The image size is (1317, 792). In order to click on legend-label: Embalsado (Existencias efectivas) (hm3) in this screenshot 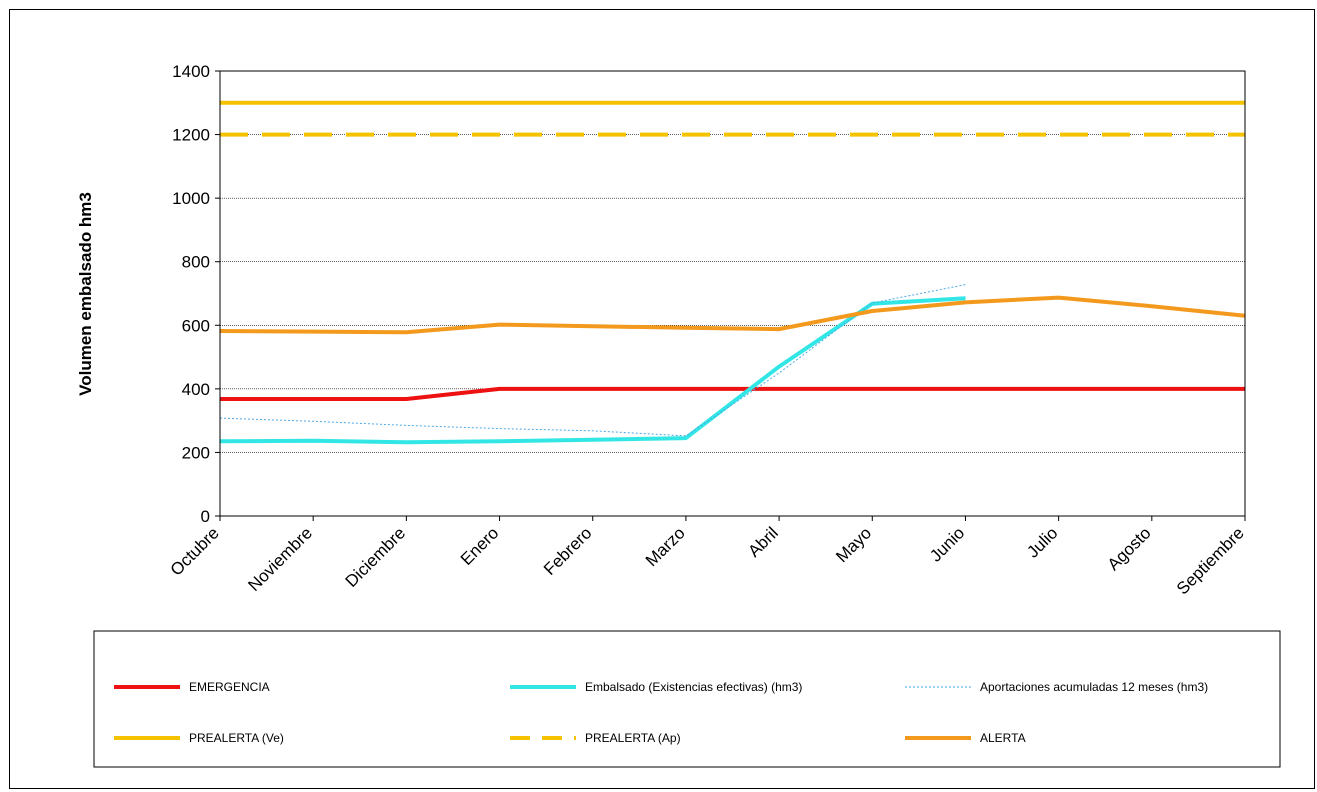, I will do `click(693, 687)`.